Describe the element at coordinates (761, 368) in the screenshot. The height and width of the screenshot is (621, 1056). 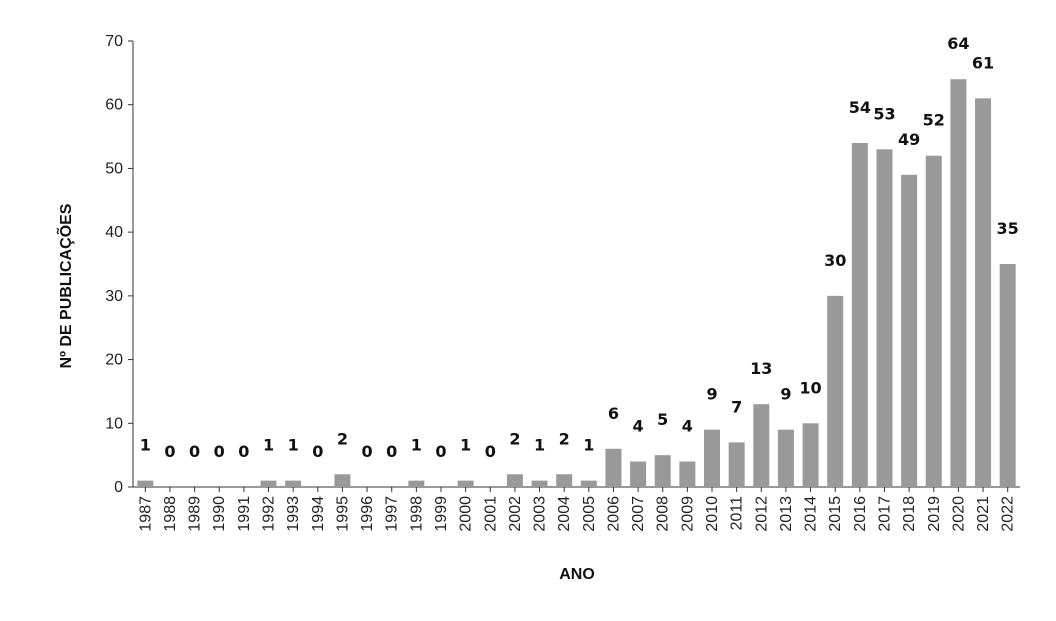
I see `data-label: 13` at that location.